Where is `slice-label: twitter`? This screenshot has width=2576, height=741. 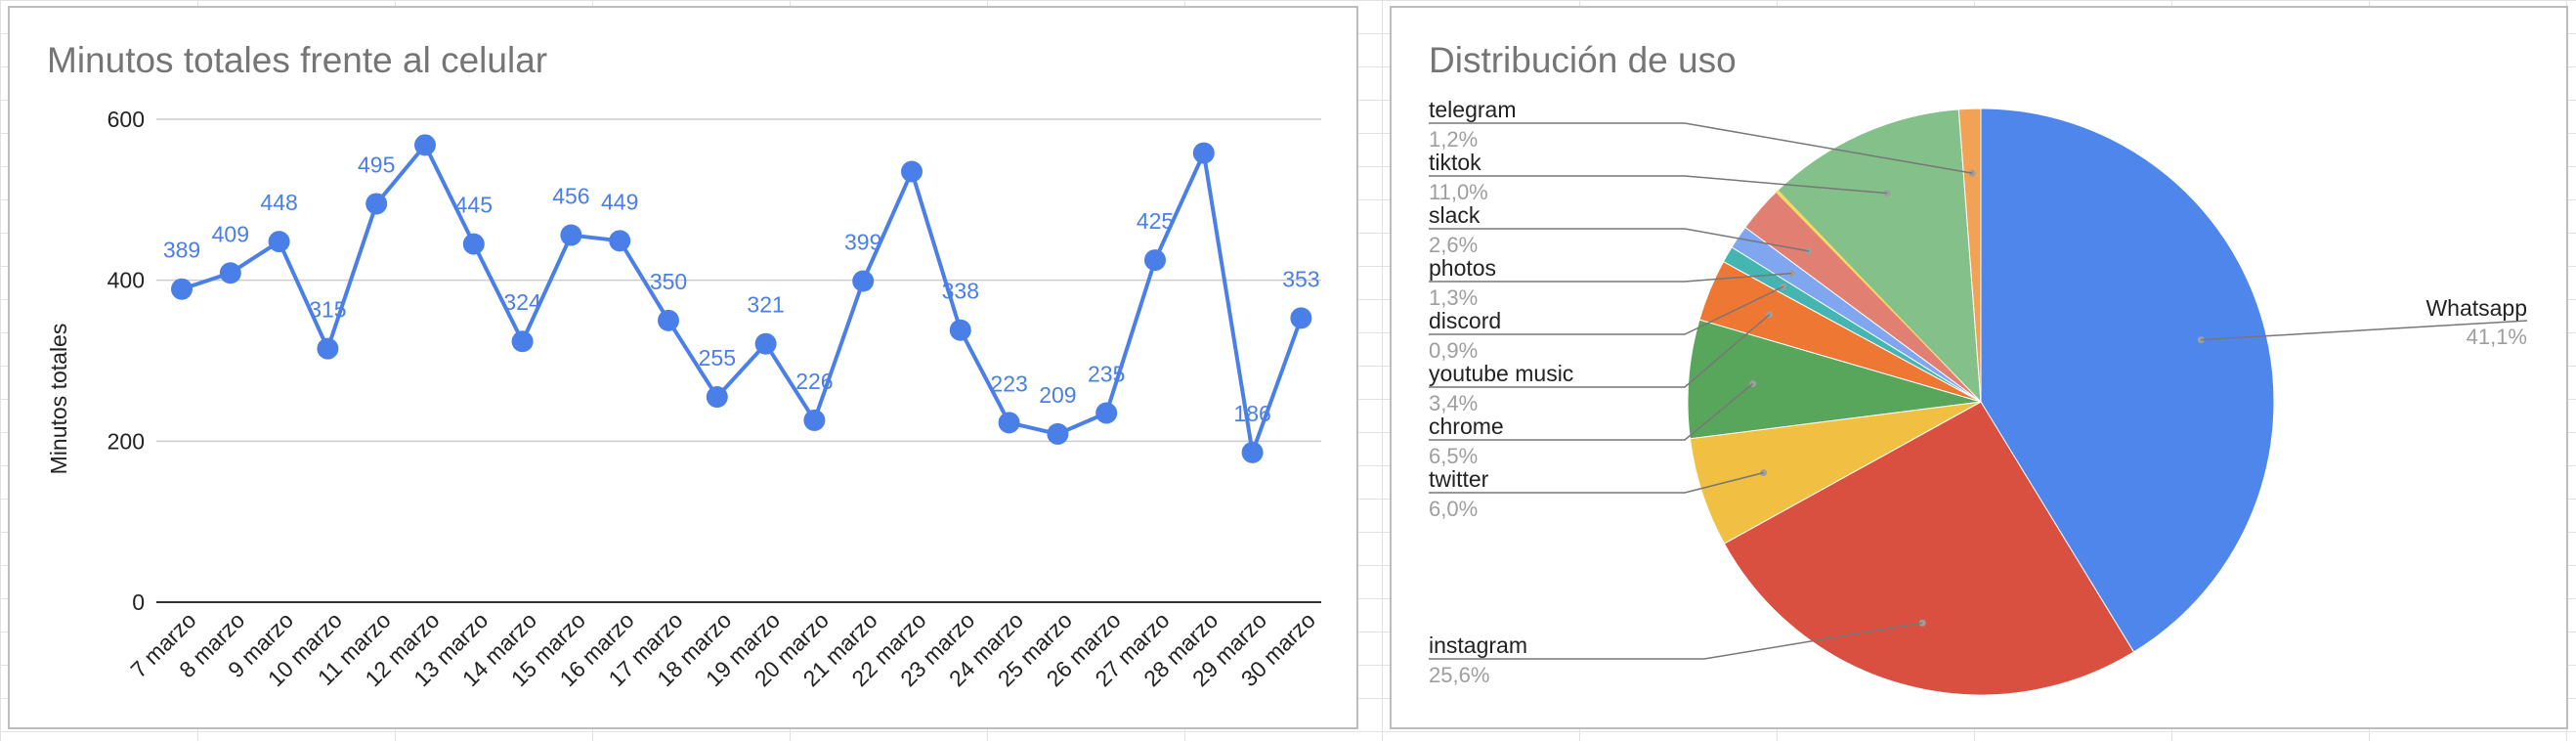
slice-label: twitter is located at coordinates (1459, 479).